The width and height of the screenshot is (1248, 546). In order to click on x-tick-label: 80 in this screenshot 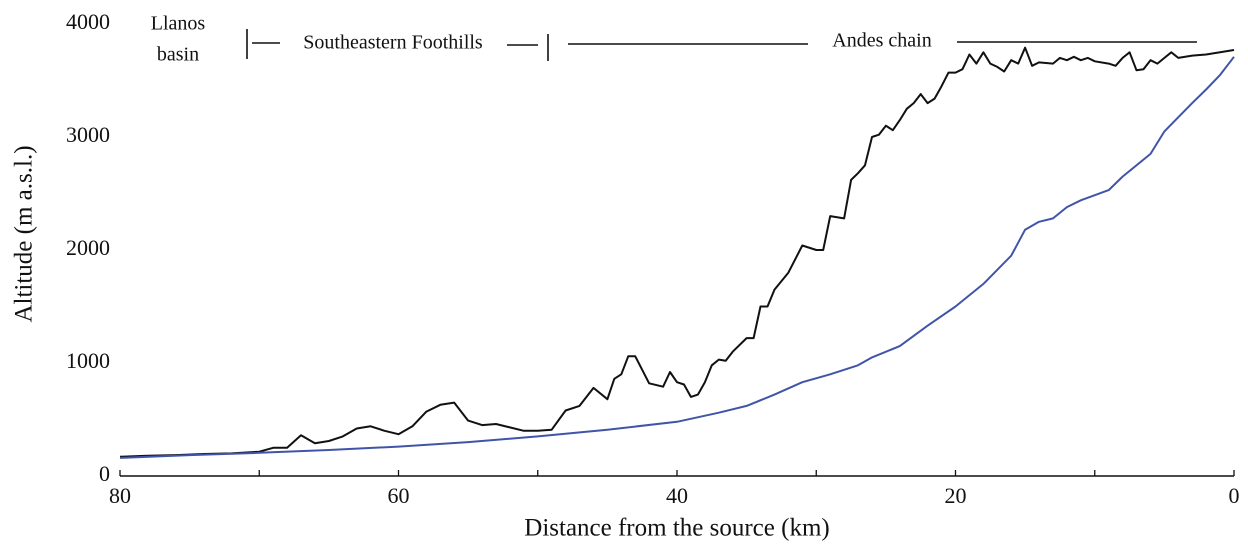, I will do `click(120, 495)`.